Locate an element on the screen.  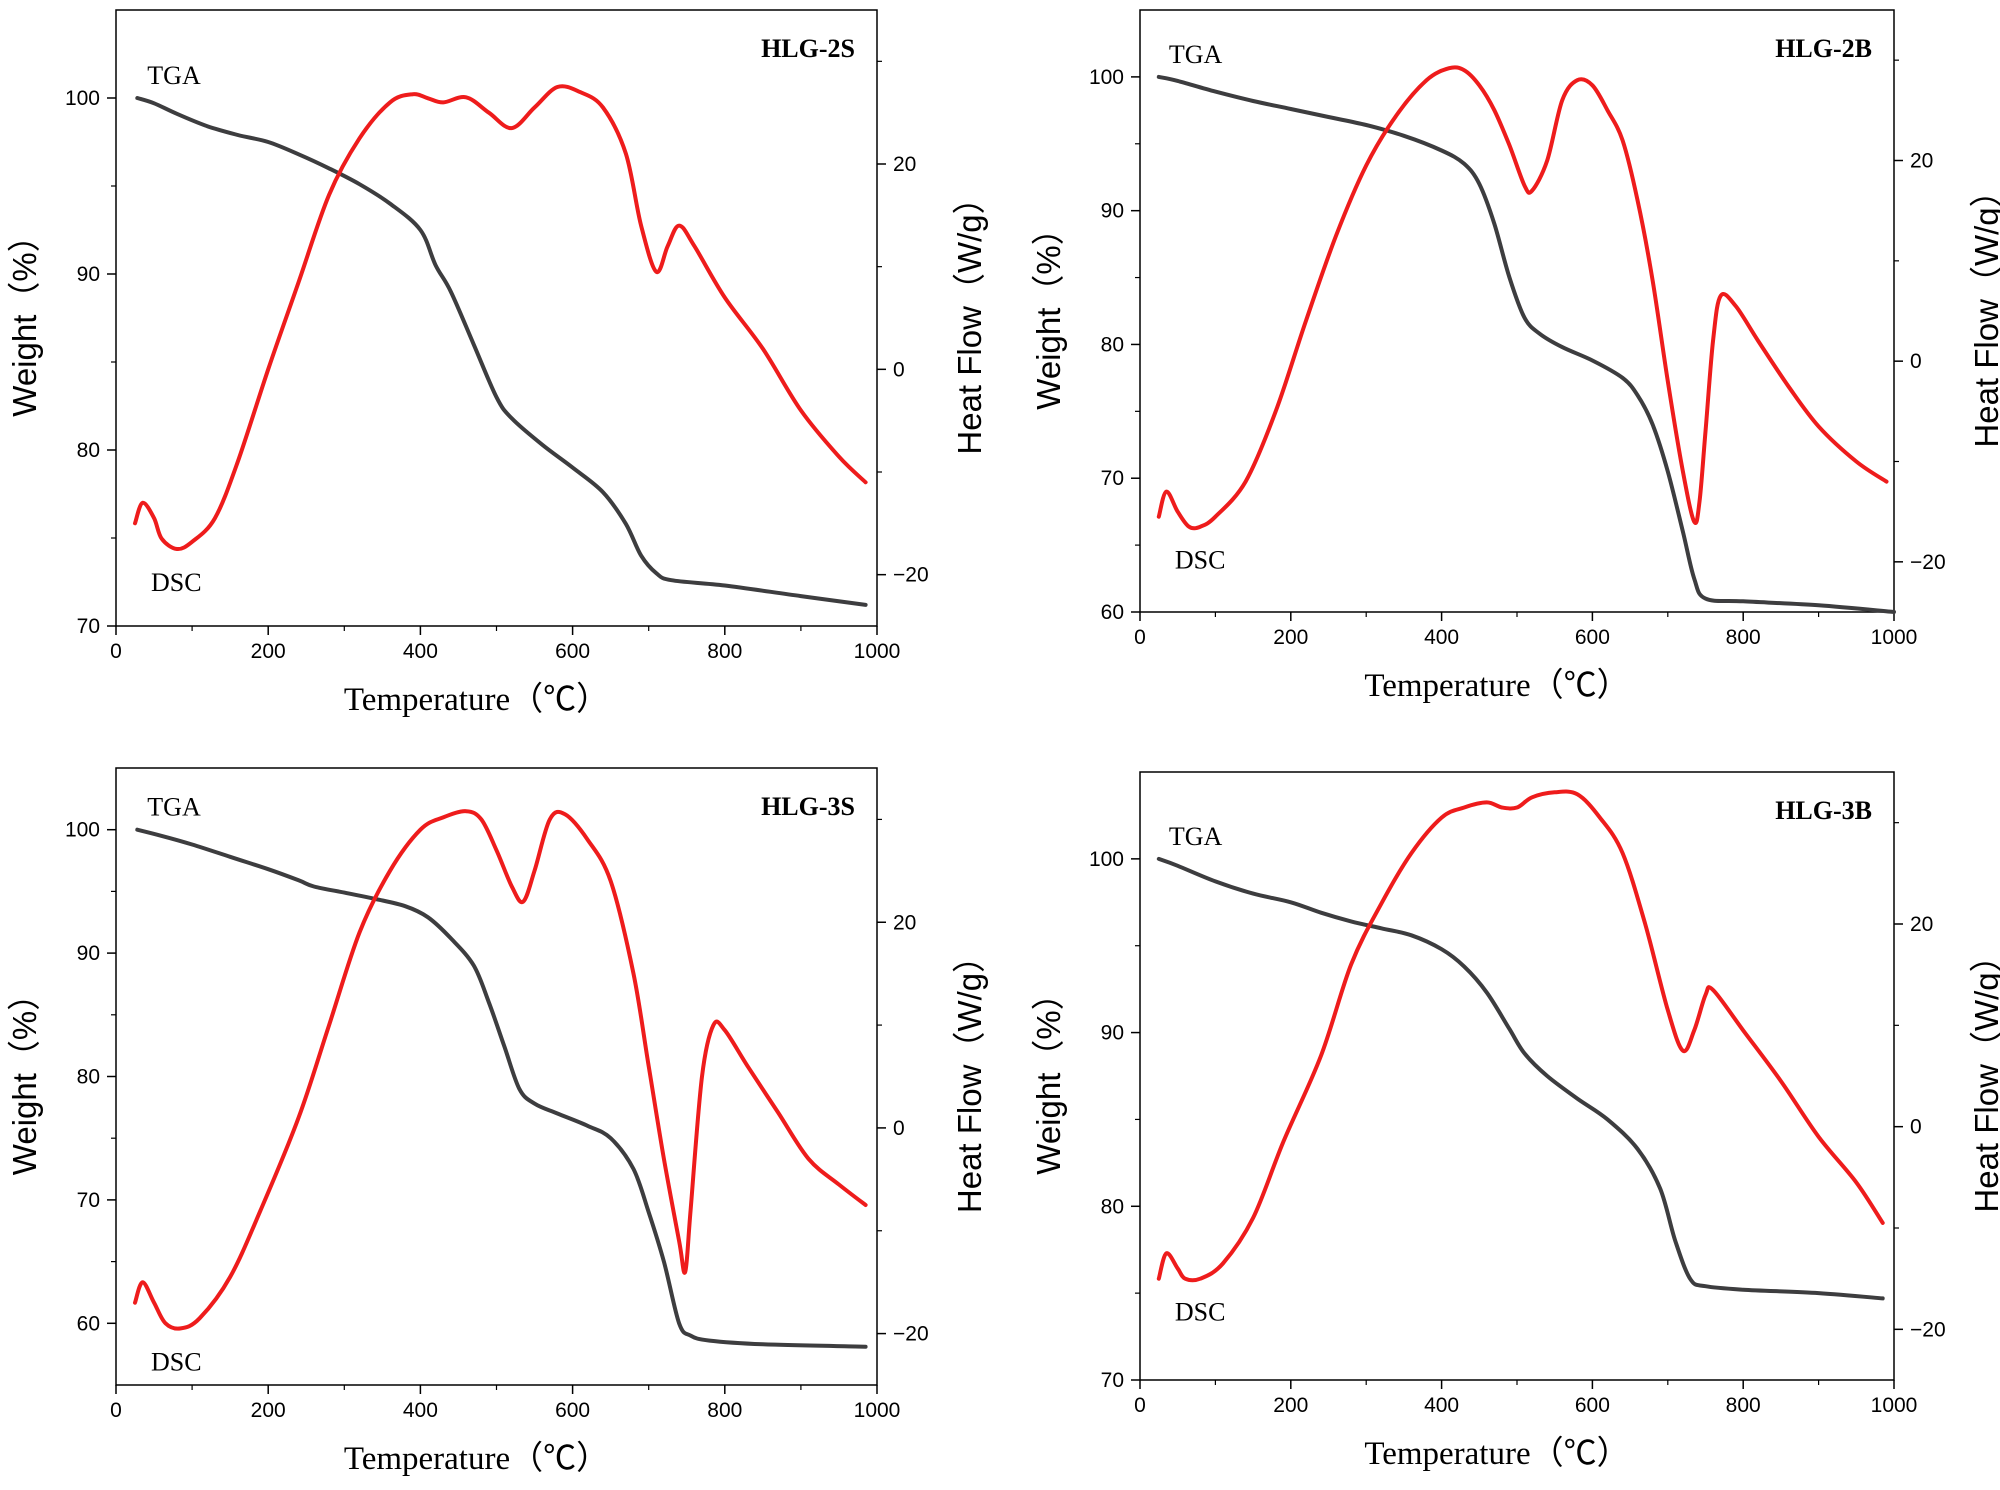
sample-label: HLG-2B is located at coordinates (1823, 48).